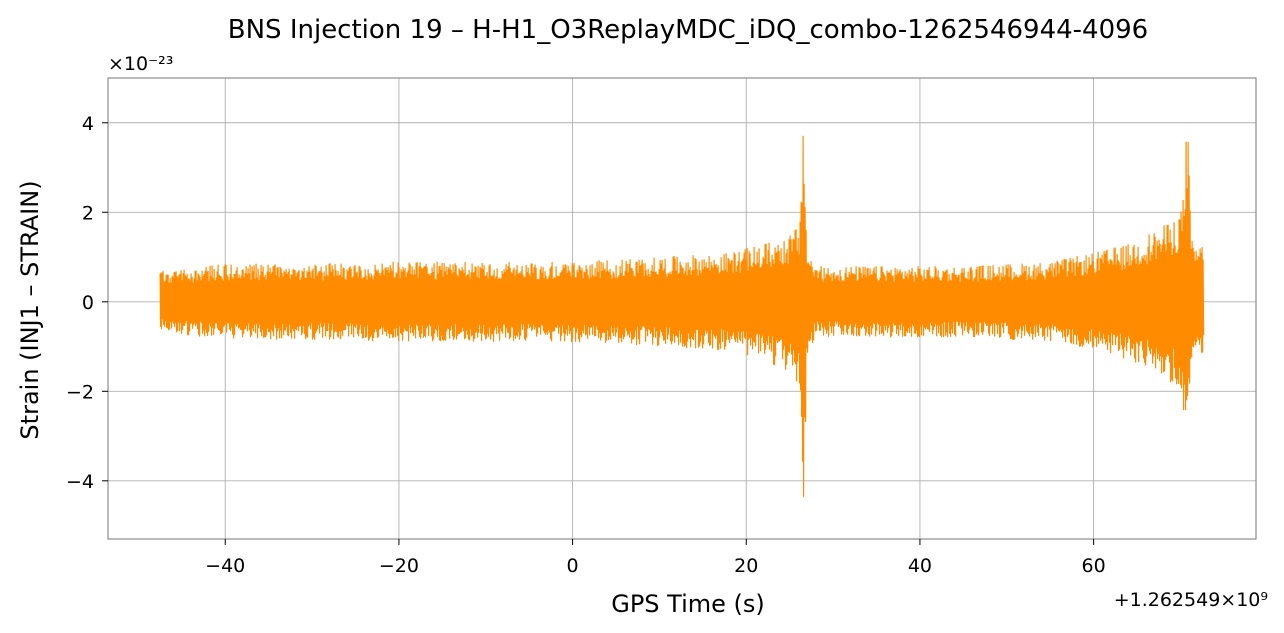 This screenshot has height=633, width=1284. Describe the element at coordinates (80, 482) in the screenshot. I see `y-tick-label: −4` at that location.